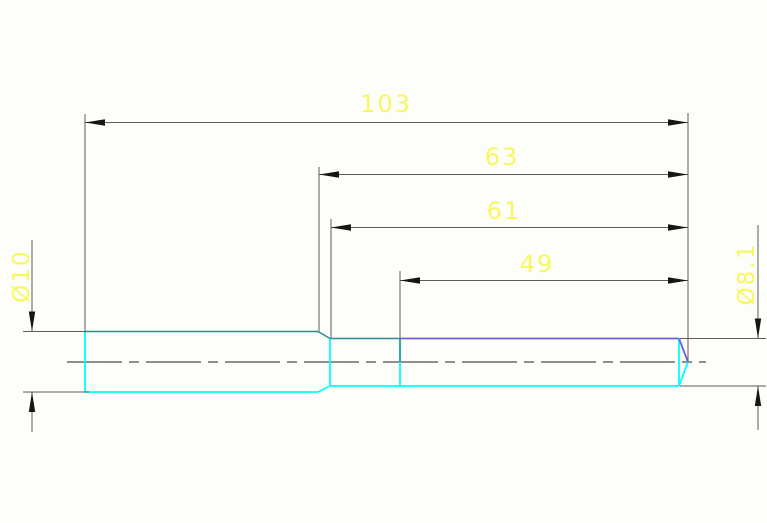 The height and width of the screenshot is (523, 767). I want to click on arrowhead-dia10-down, so click(32, 321).